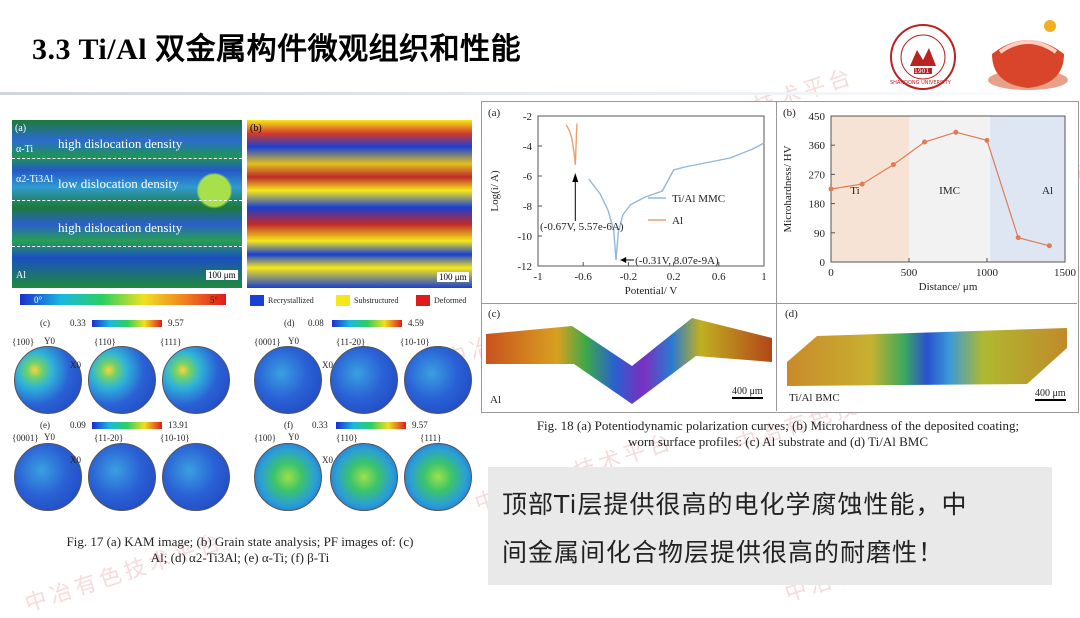 The image size is (1080, 618). I want to click on plot-frame, so click(651, 191).